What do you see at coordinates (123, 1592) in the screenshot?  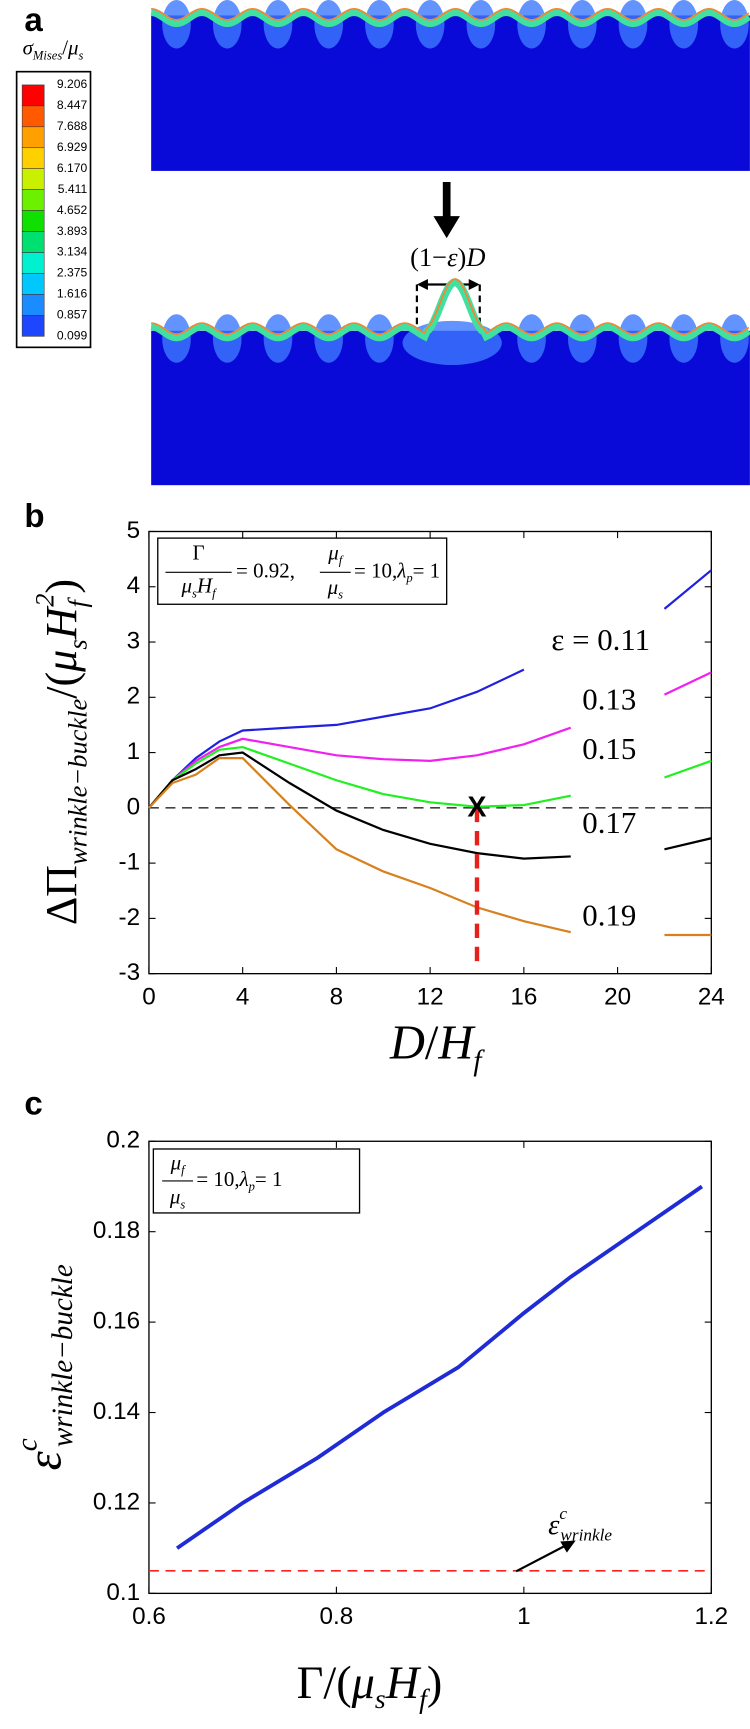 I see `y-tick-label: 0.1` at bounding box center [123, 1592].